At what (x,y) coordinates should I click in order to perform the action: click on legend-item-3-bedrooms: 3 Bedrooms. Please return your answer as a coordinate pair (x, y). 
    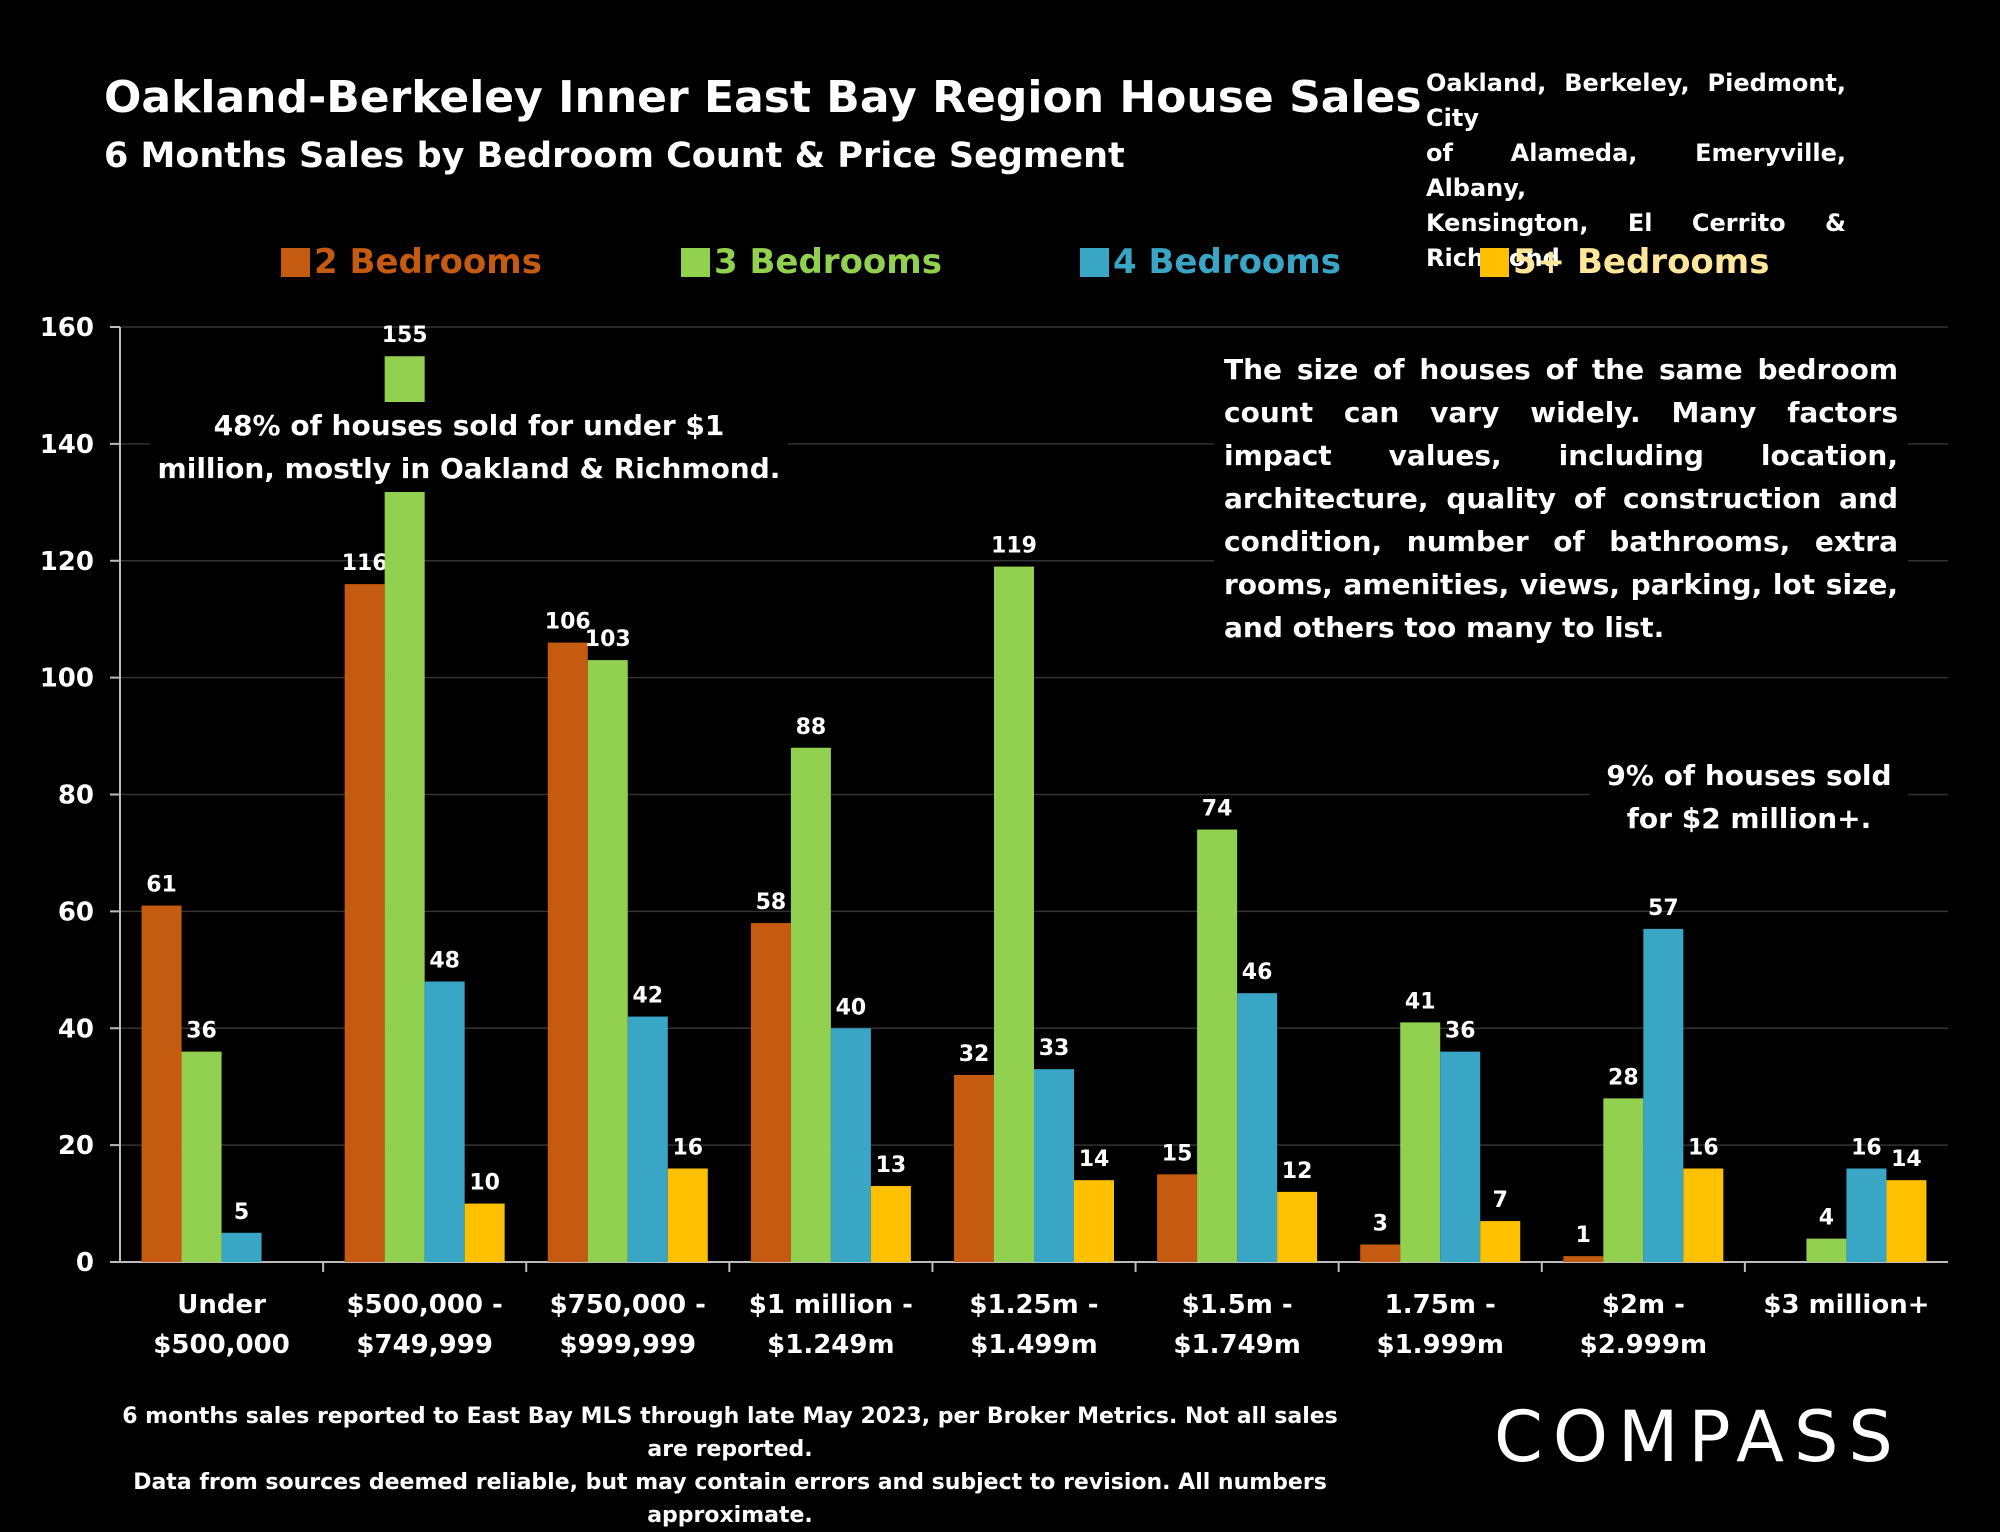
    Looking at the image, I should click on (811, 262).